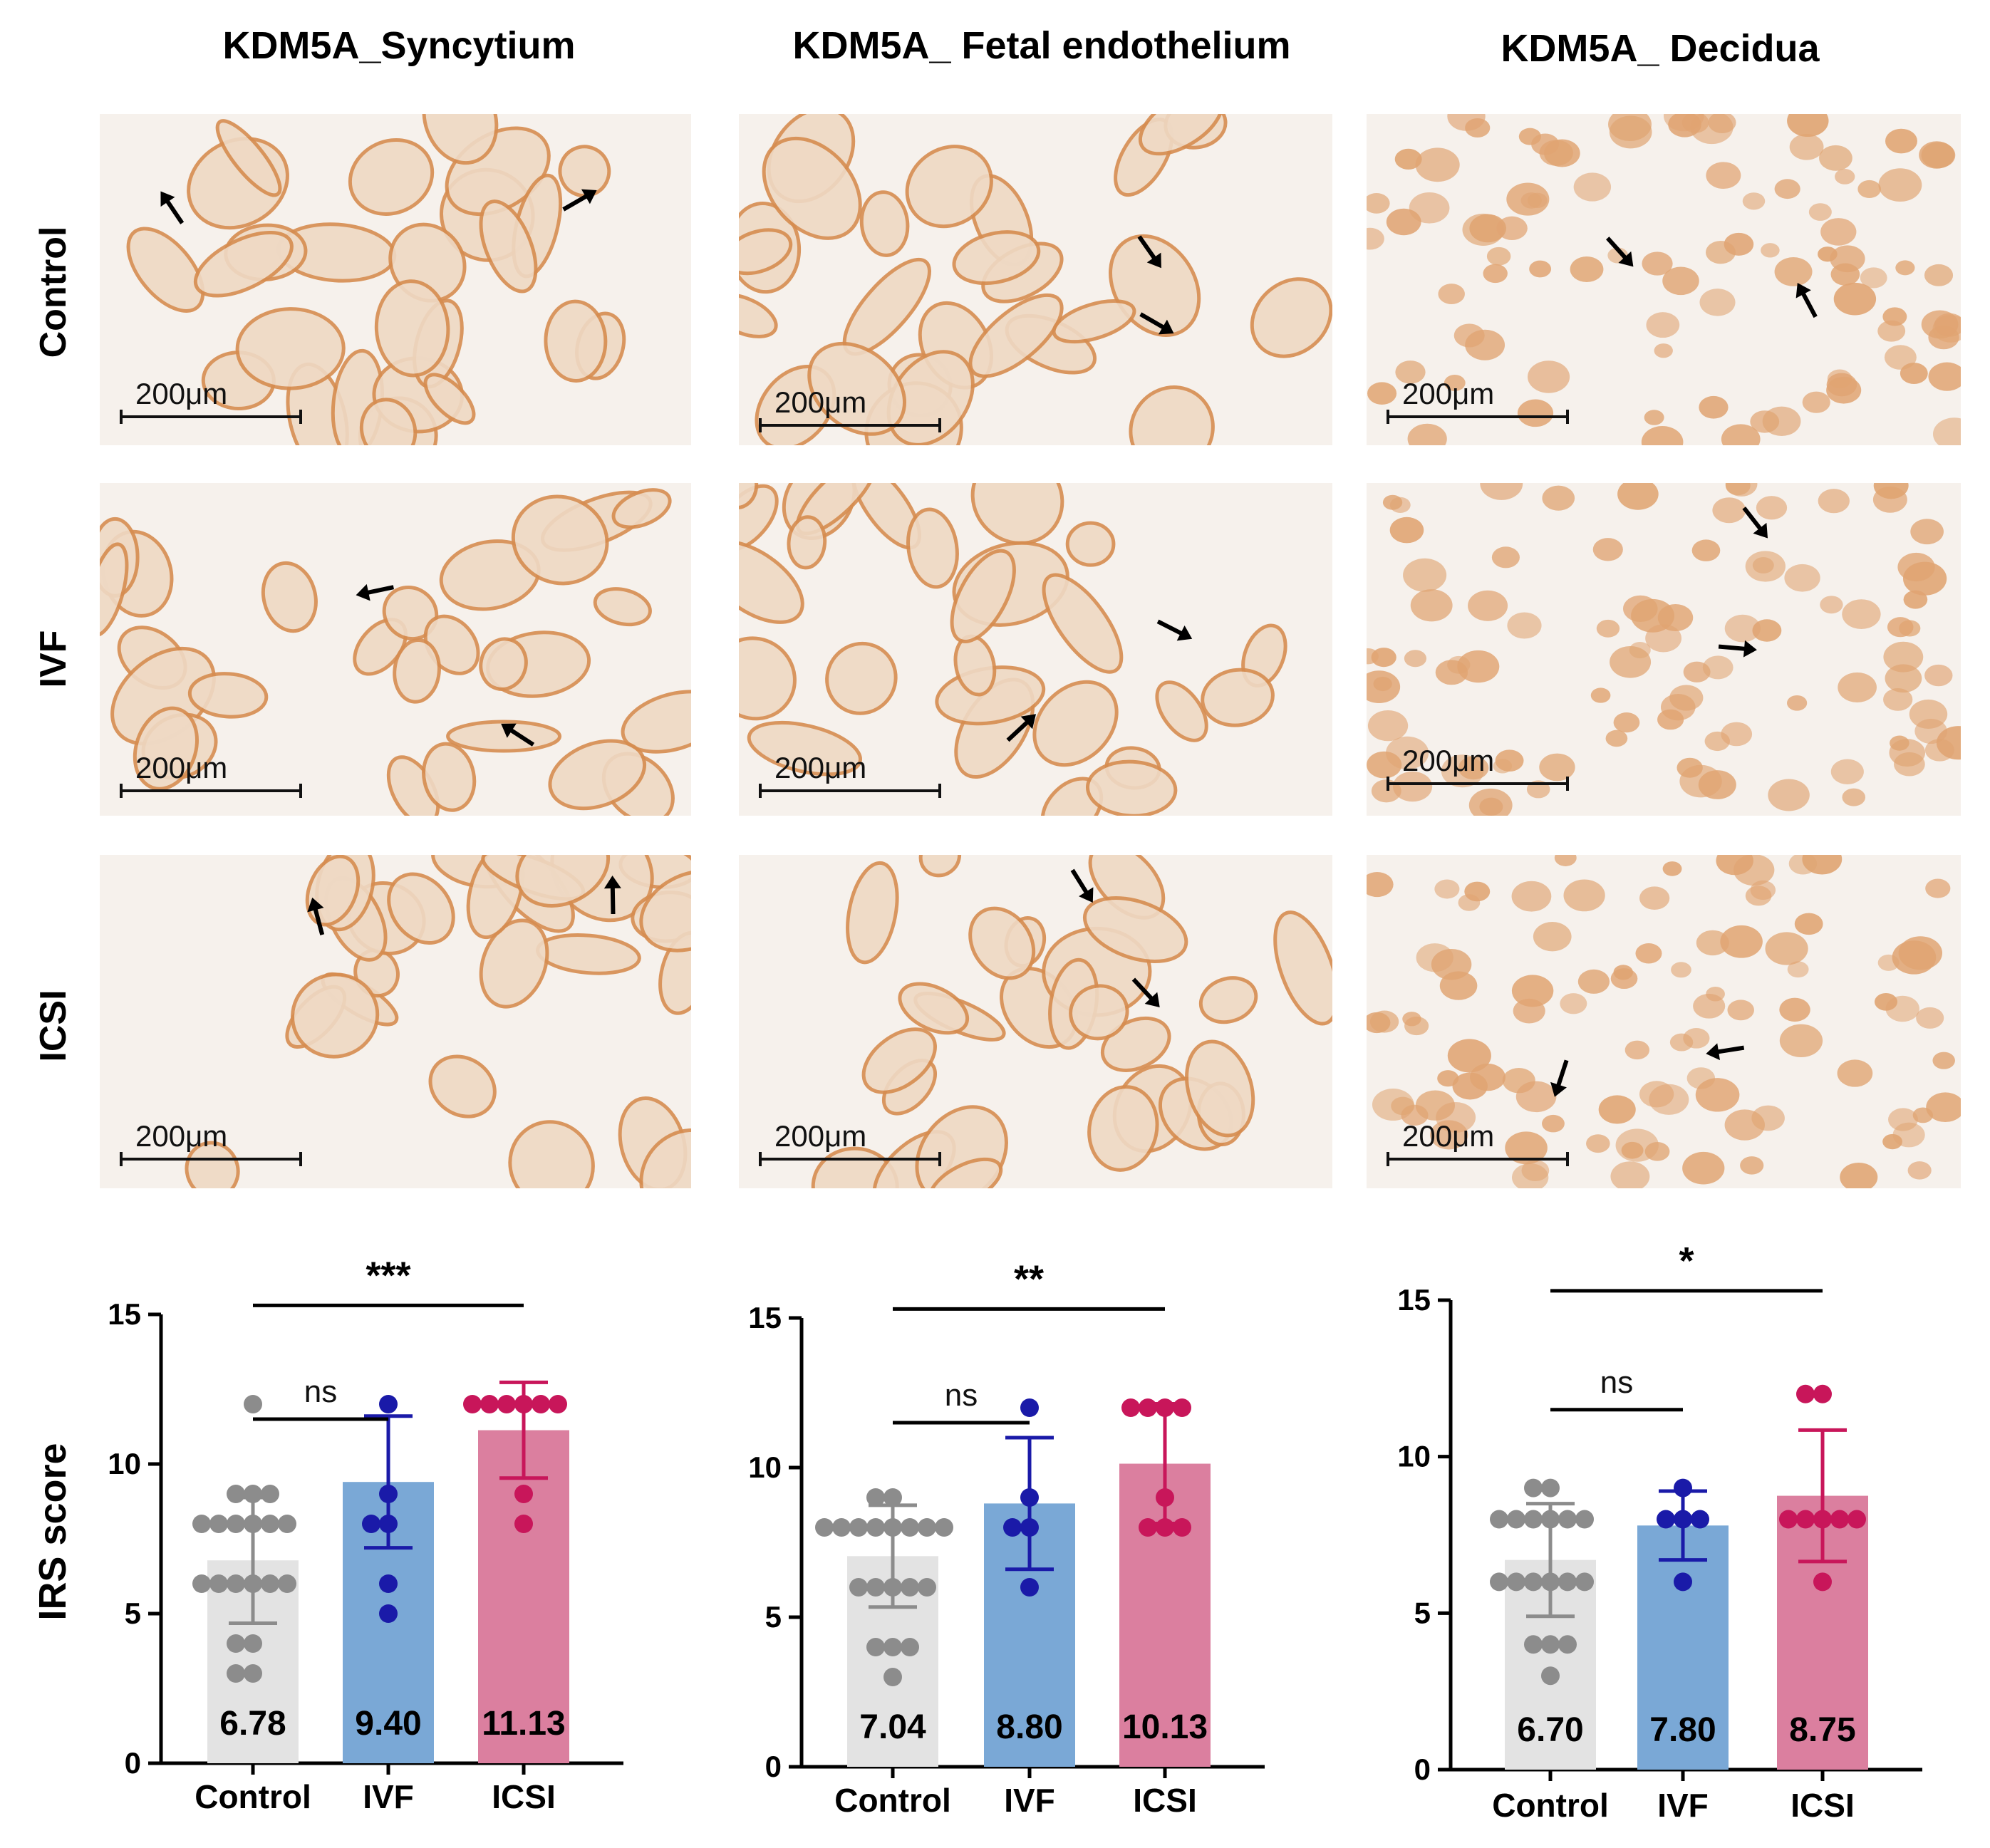  Describe the element at coordinates (1550, 1805) in the screenshot. I see `x-tick-label: Control` at that location.